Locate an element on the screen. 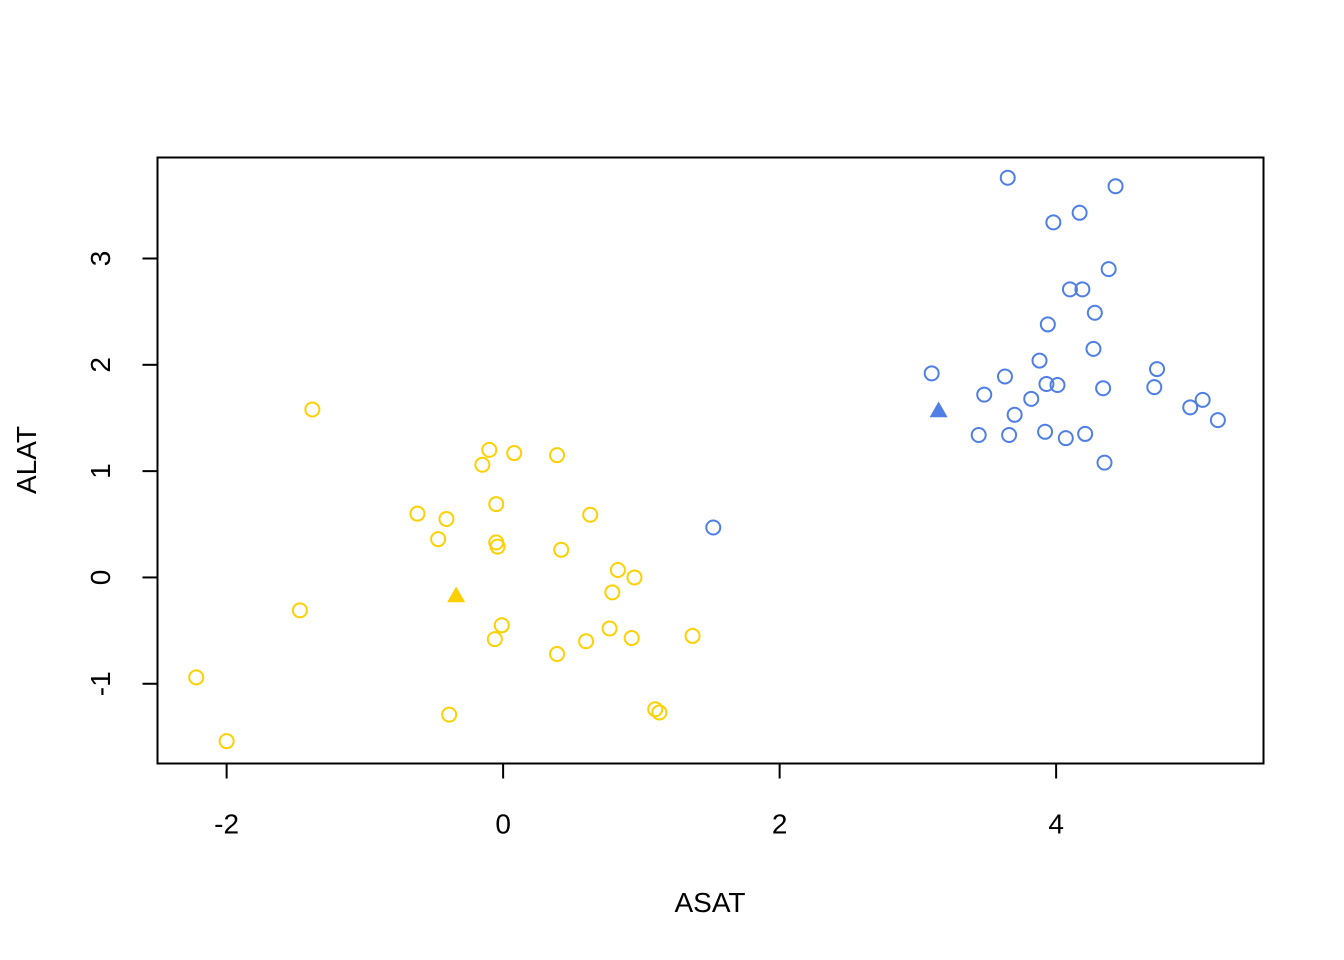 The width and height of the screenshot is (1344, 960). y-tick-label: -1 is located at coordinates (100, 683).